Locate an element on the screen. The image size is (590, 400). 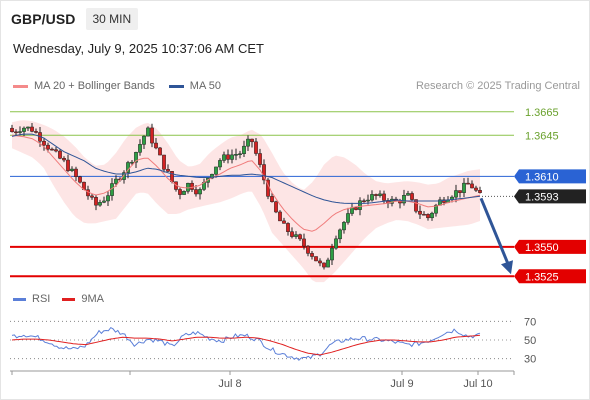
level-label-1.3665: 1.3665 is located at coordinates (542, 113).